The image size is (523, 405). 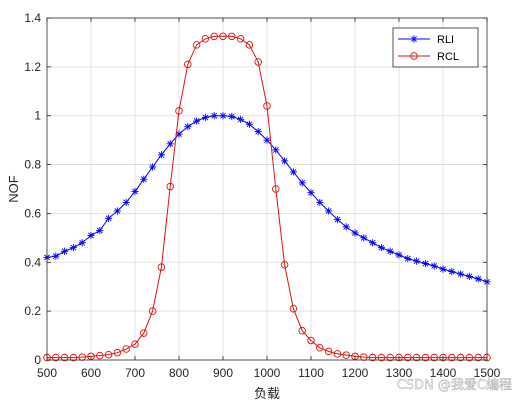 I want to click on legend-marker, so click(x=414, y=56).